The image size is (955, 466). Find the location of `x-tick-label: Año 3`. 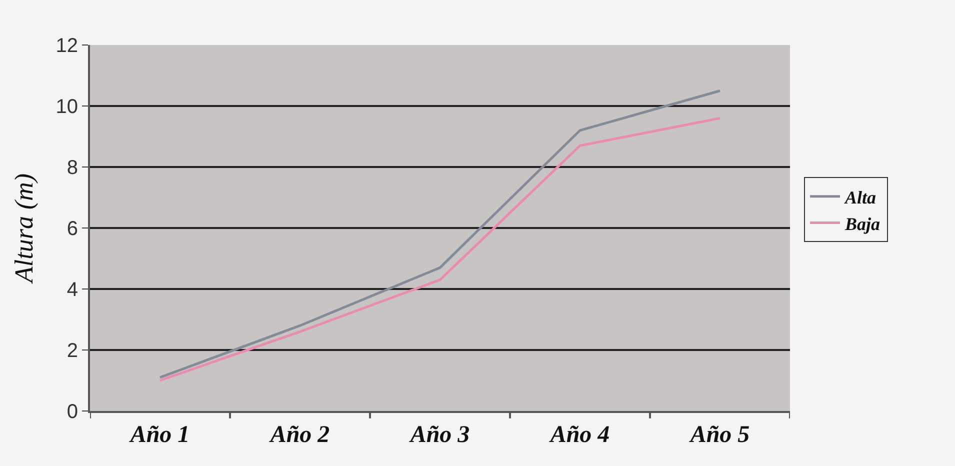

x-tick-label: Año 3 is located at coordinates (439, 435).